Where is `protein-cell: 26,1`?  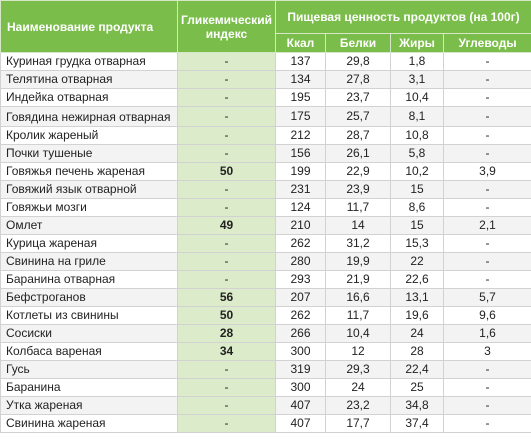
protein-cell: 26,1 is located at coordinates (358, 153).